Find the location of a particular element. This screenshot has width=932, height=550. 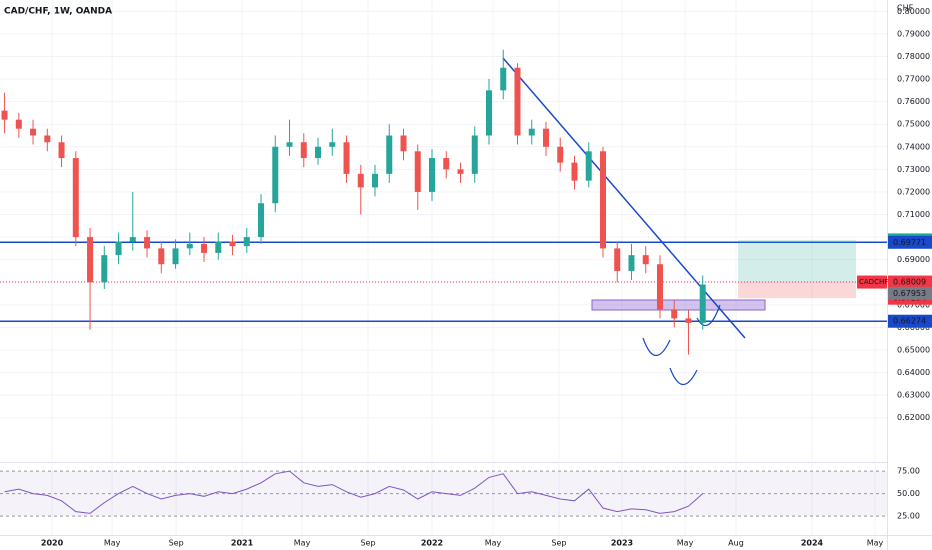

symbol-bg is located at coordinates (872, 282).